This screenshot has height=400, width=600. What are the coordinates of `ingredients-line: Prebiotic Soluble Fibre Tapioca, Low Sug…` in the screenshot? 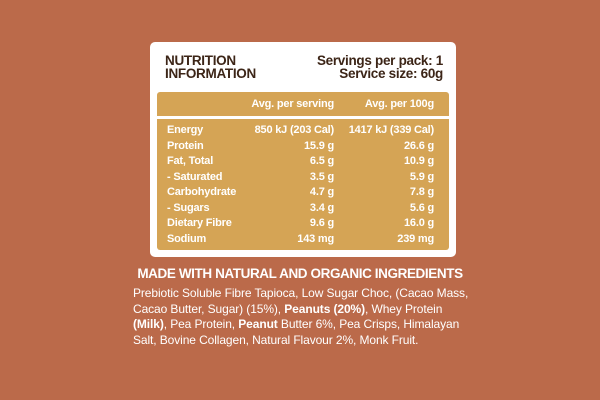 It's located at (301, 294).